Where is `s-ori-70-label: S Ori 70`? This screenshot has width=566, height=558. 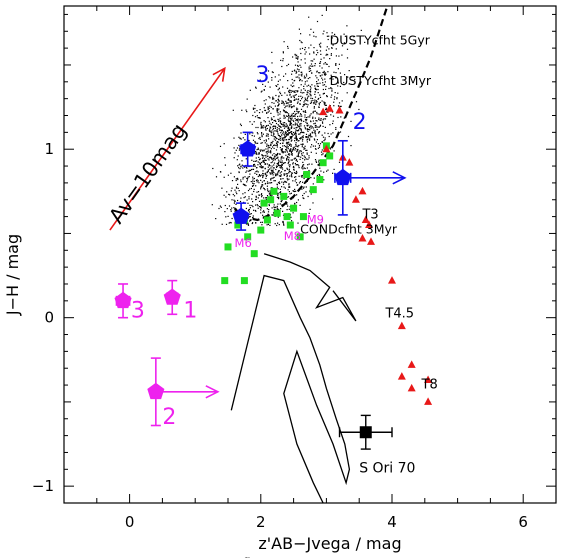 s-ori-70-label: S Ori 70 is located at coordinates (387, 469).